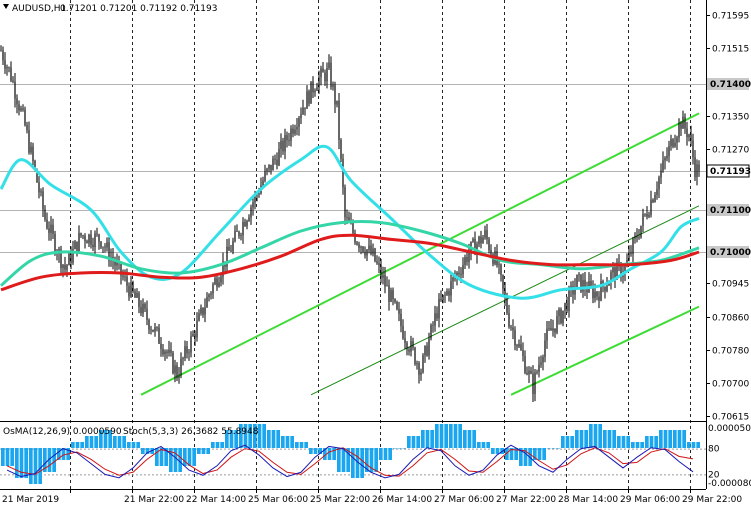 The image size is (751, 513). Describe the element at coordinates (350, 253) in the screenshot. I see `mid-ma-line` at that location.